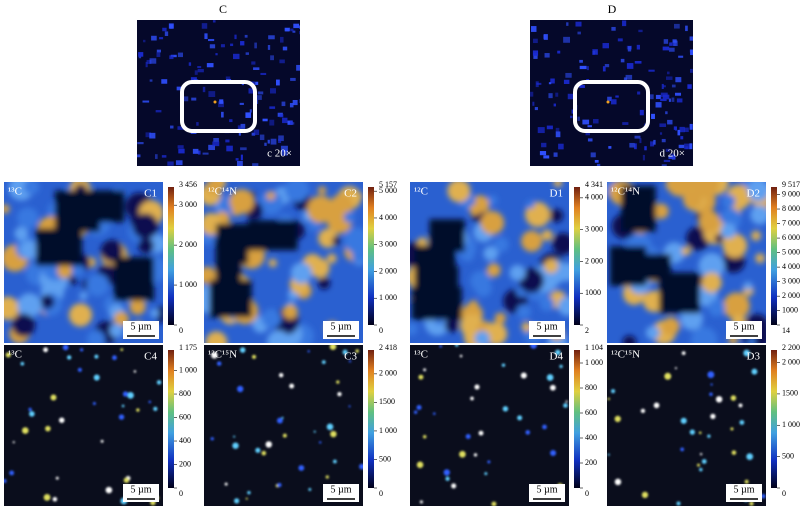  Describe the element at coordinates (743, 326) in the screenshot. I see `scale-label: 5 µm` at that location.